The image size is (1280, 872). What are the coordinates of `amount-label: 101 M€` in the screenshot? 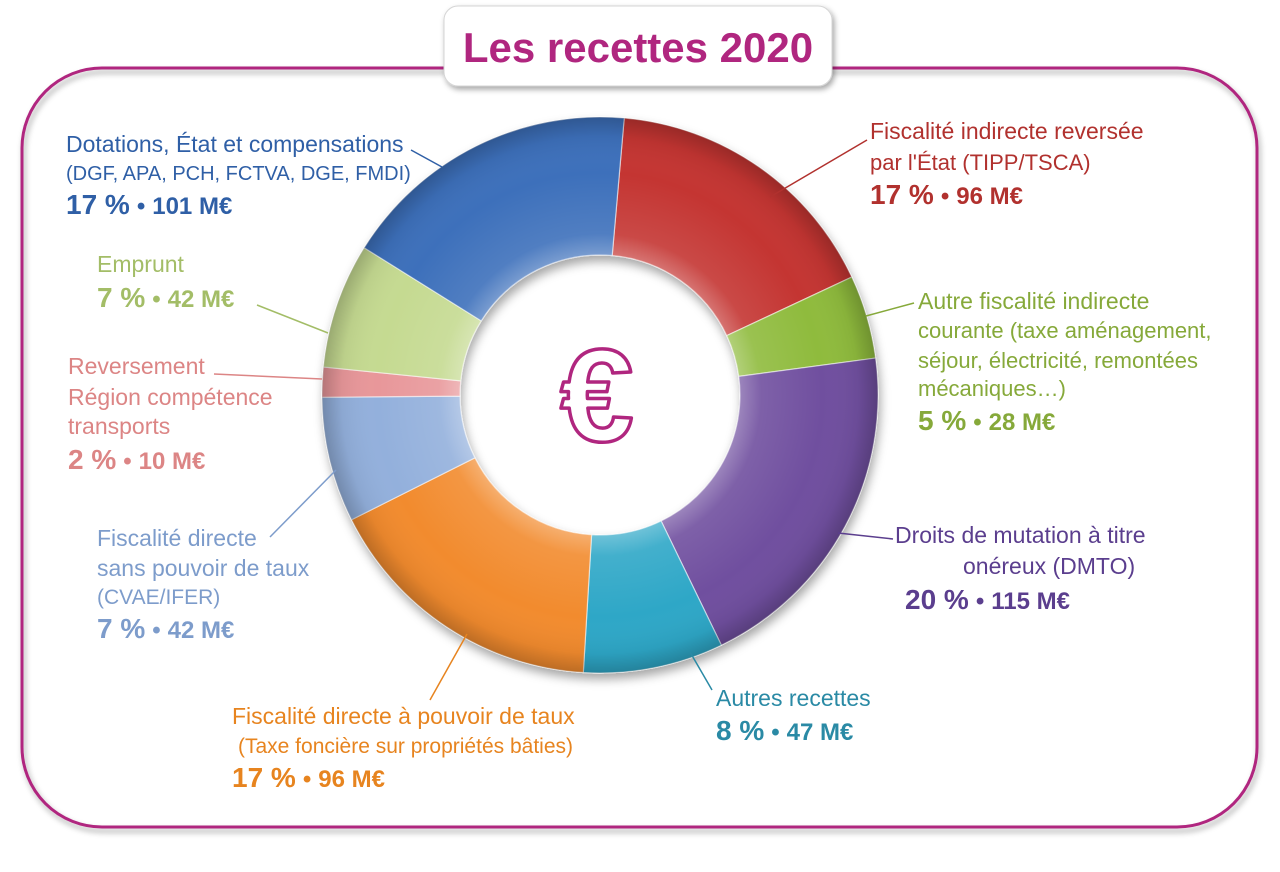 It's located at (192, 206).